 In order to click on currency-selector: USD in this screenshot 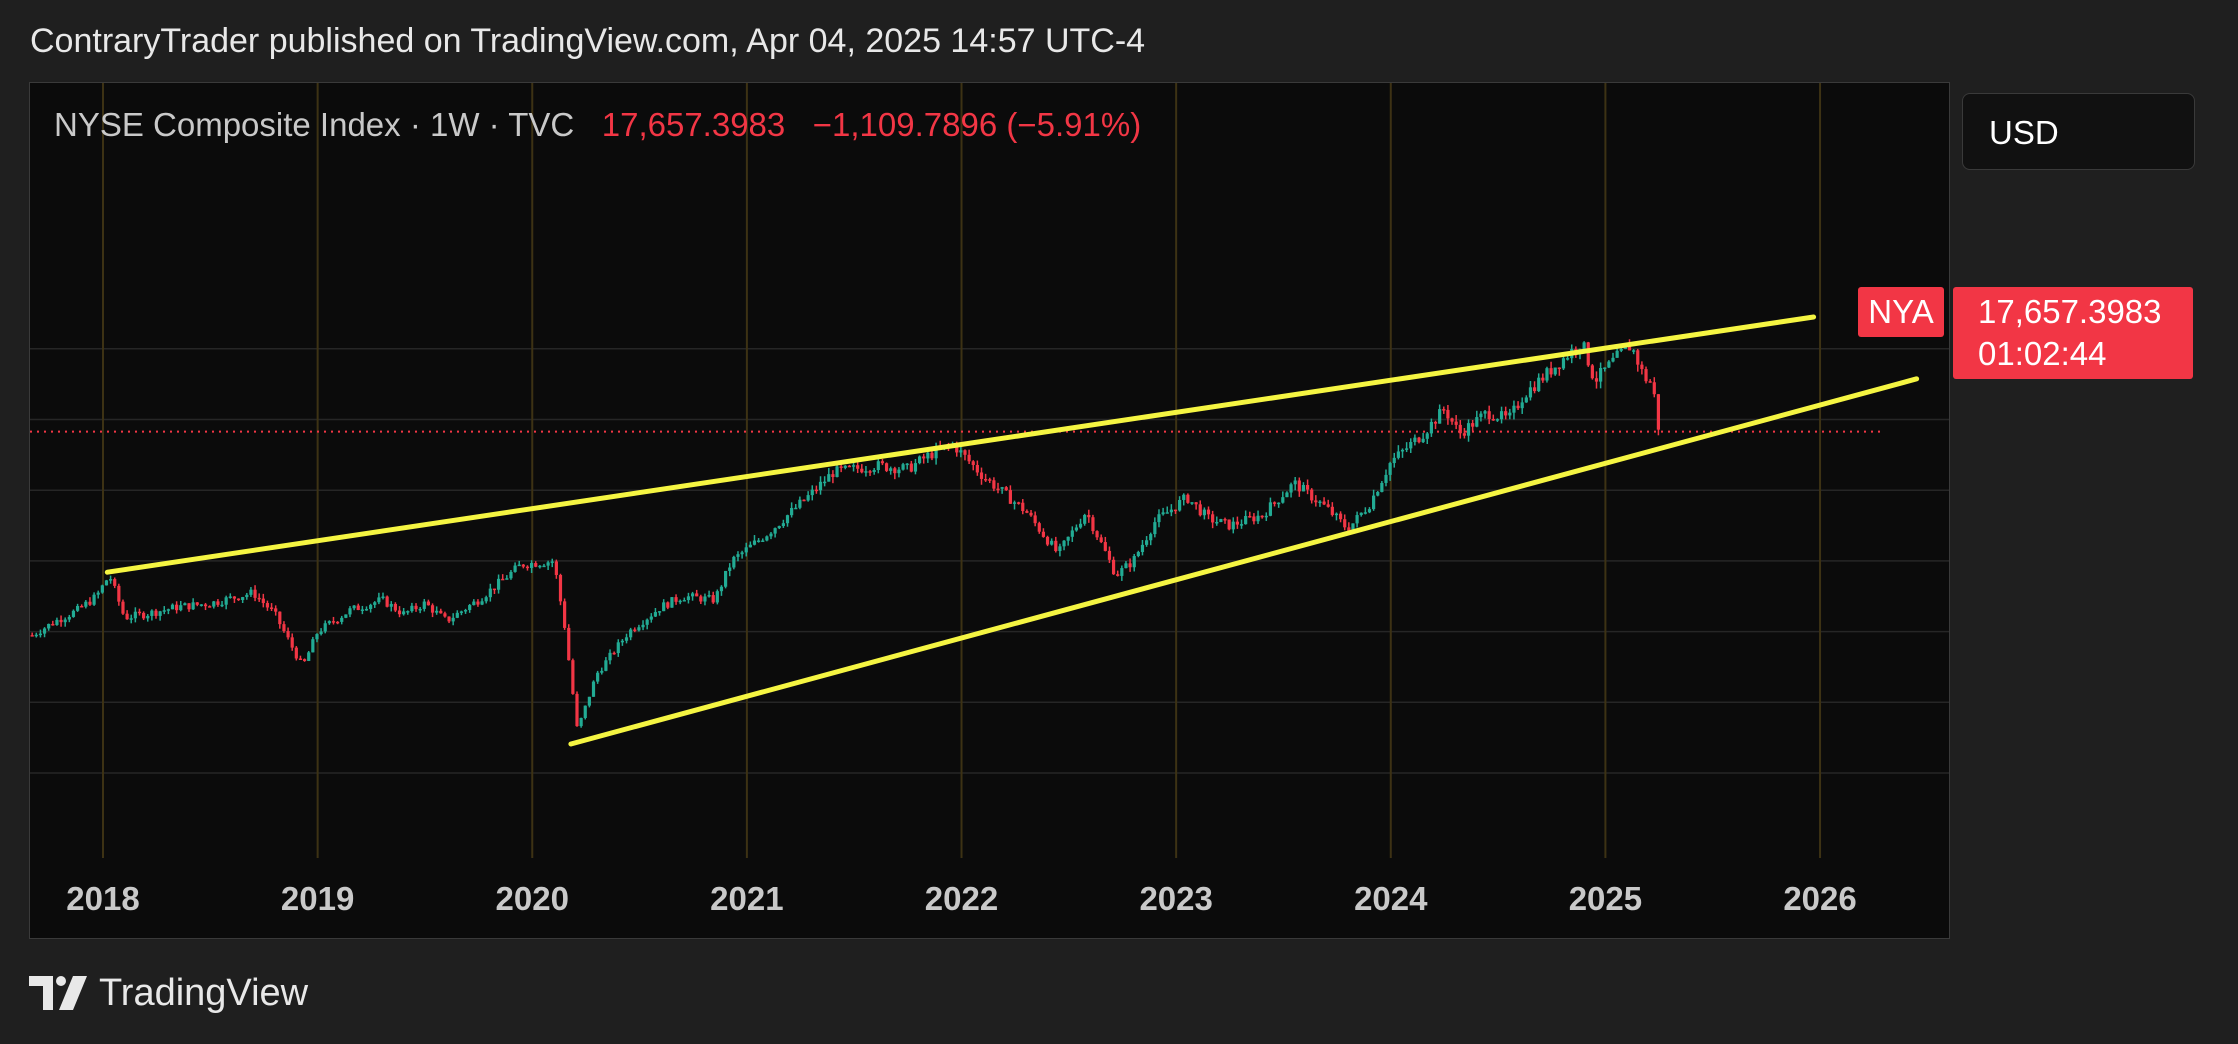, I will do `click(2078, 131)`.